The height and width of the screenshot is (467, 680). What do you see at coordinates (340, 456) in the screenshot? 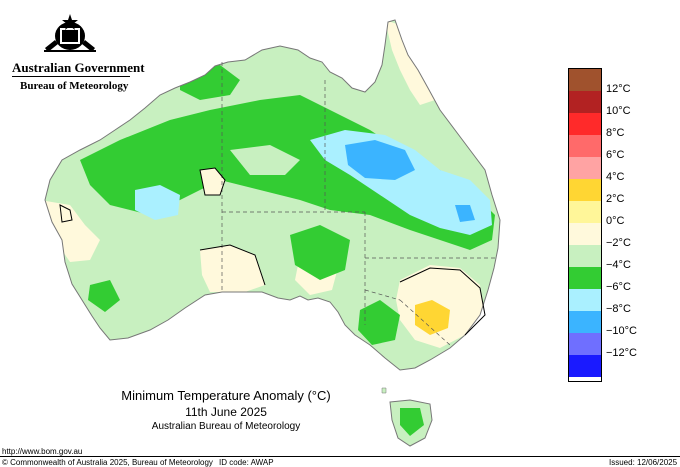
I see `footer-divider` at bounding box center [340, 456].